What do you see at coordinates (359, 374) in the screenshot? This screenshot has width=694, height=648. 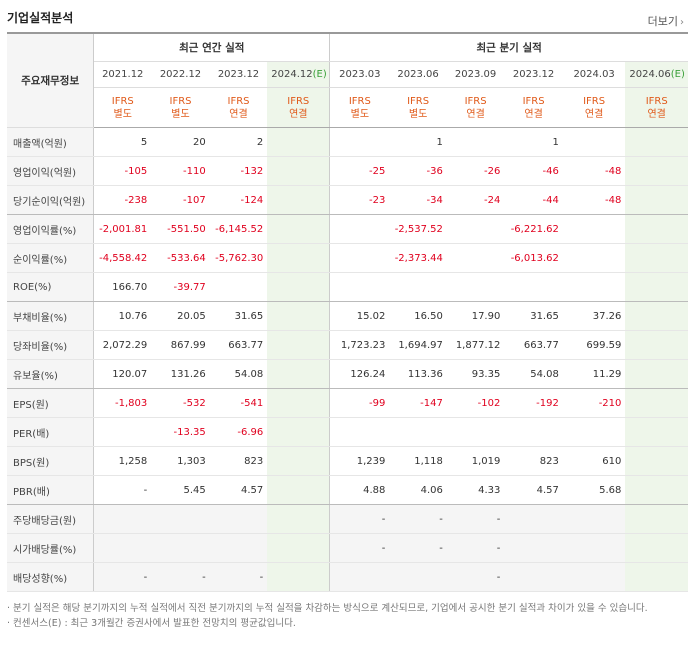 I see `table-cell: 126.24` at bounding box center [359, 374].